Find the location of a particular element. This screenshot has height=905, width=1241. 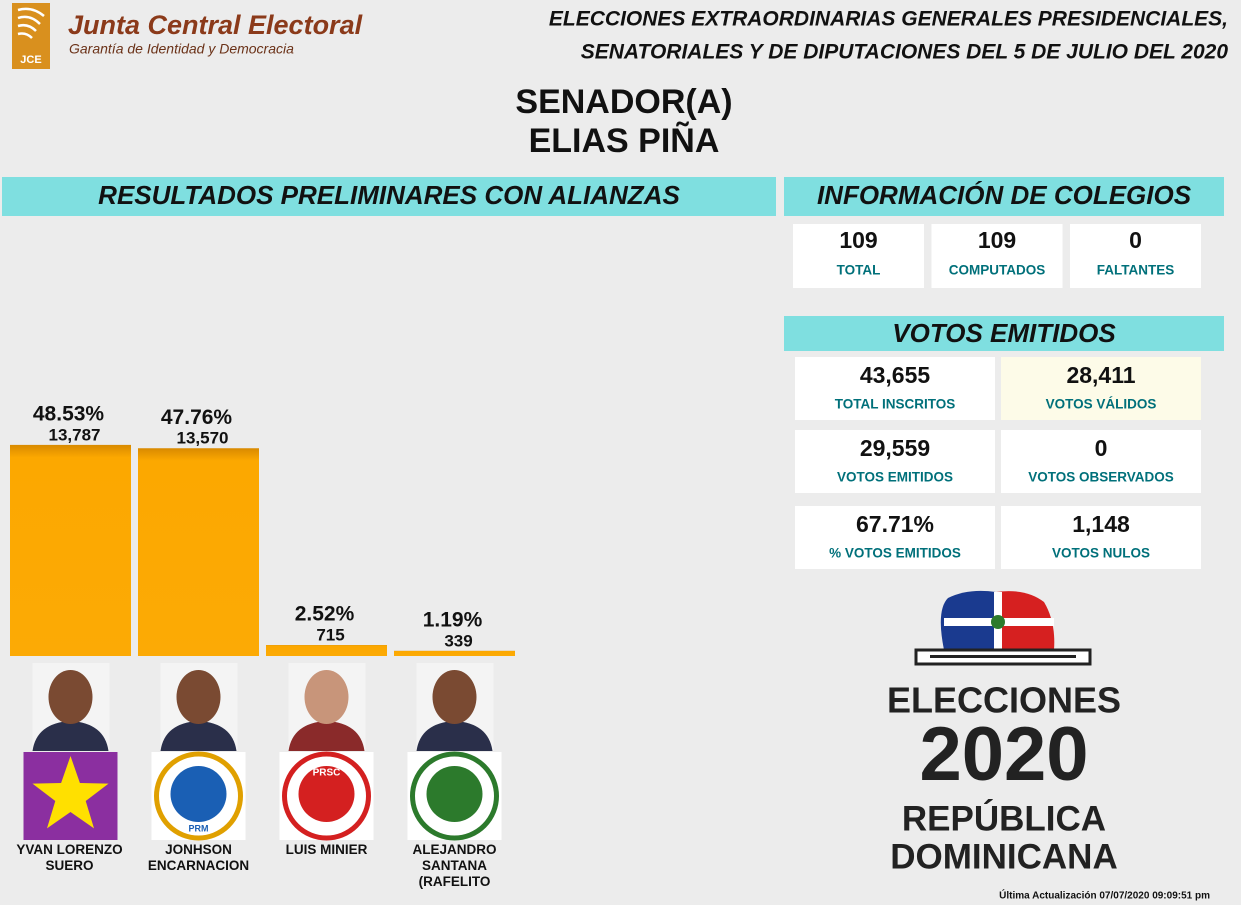

logo-text: PRM is located at coordinates (199, 828).